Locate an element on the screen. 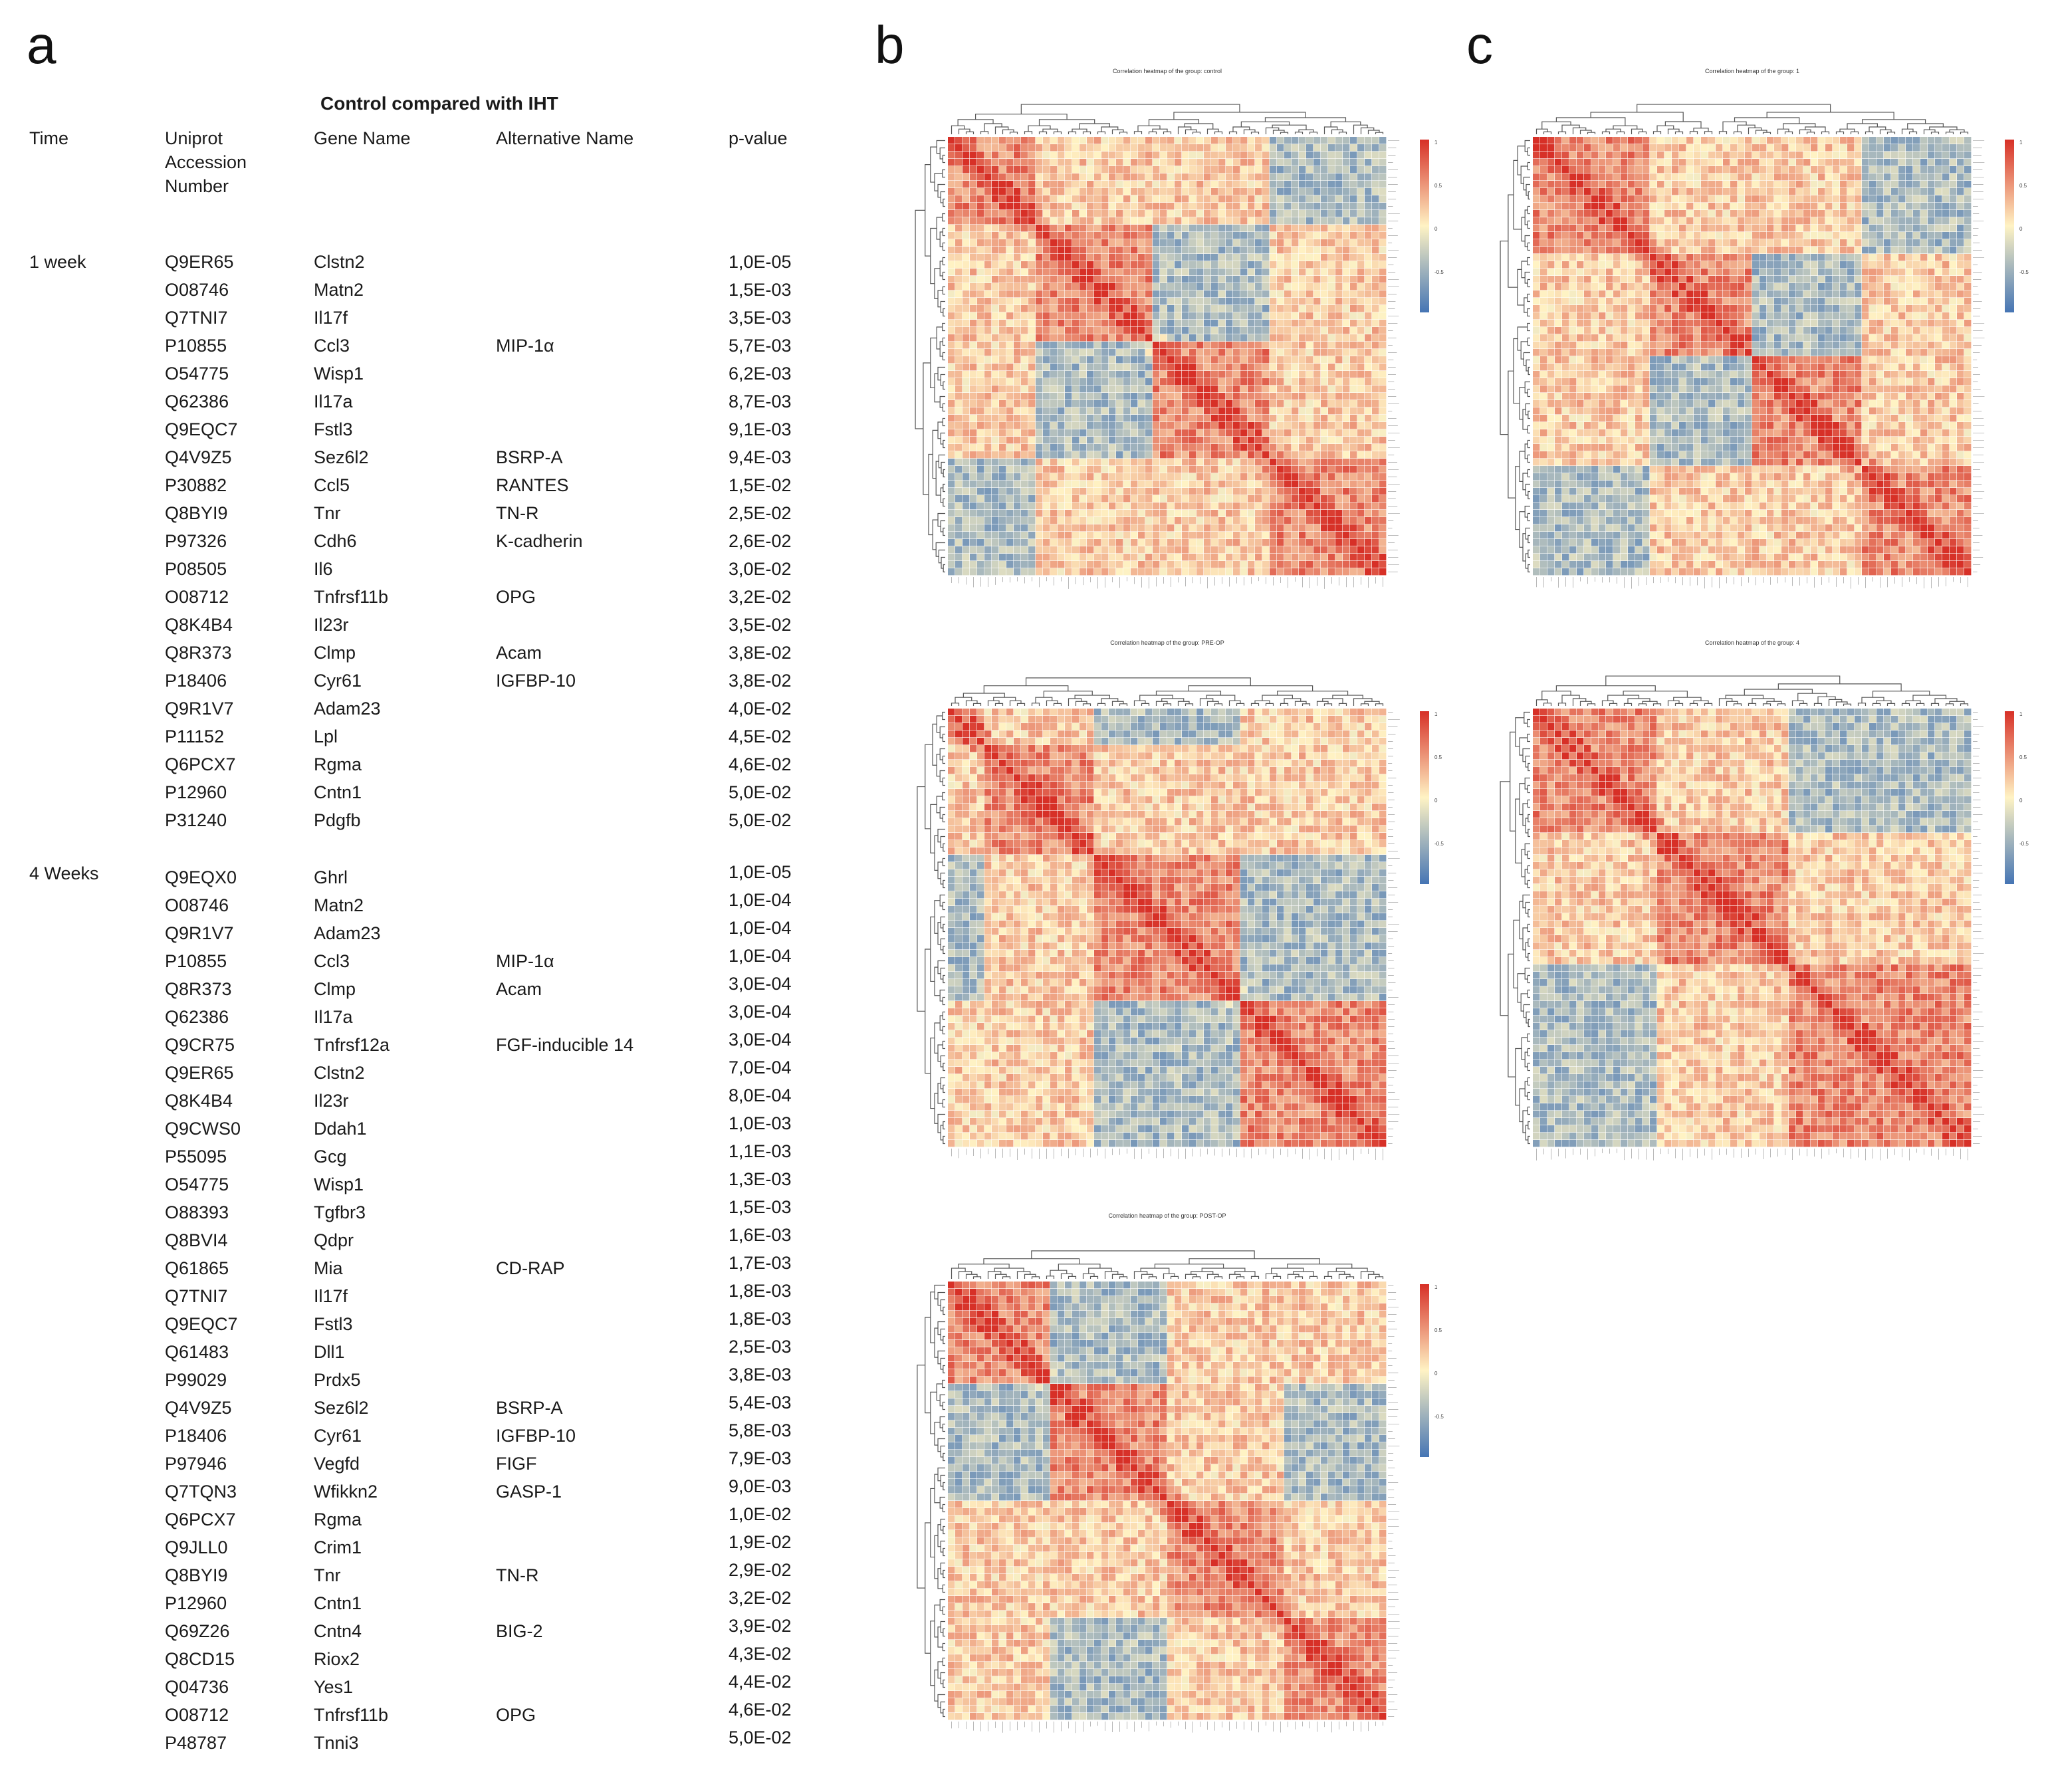 This screenshot has width=2046, height=1792. pvalue-cell: 4,6E-02 is located at coordinates (760, 764).